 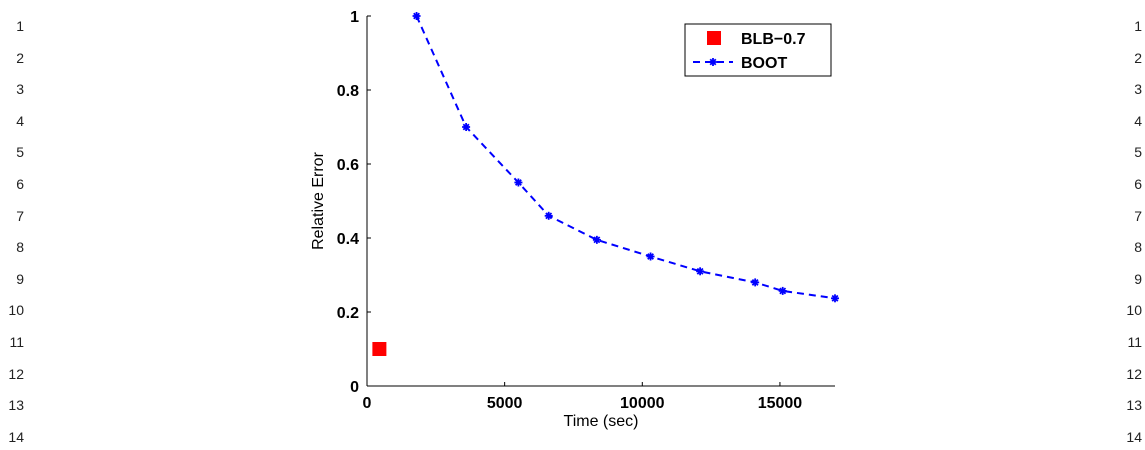 What do you see at coordinates (764, 63) in the screenshot?
I see `legend-label: BOOT` at bounding box center [764, 63].